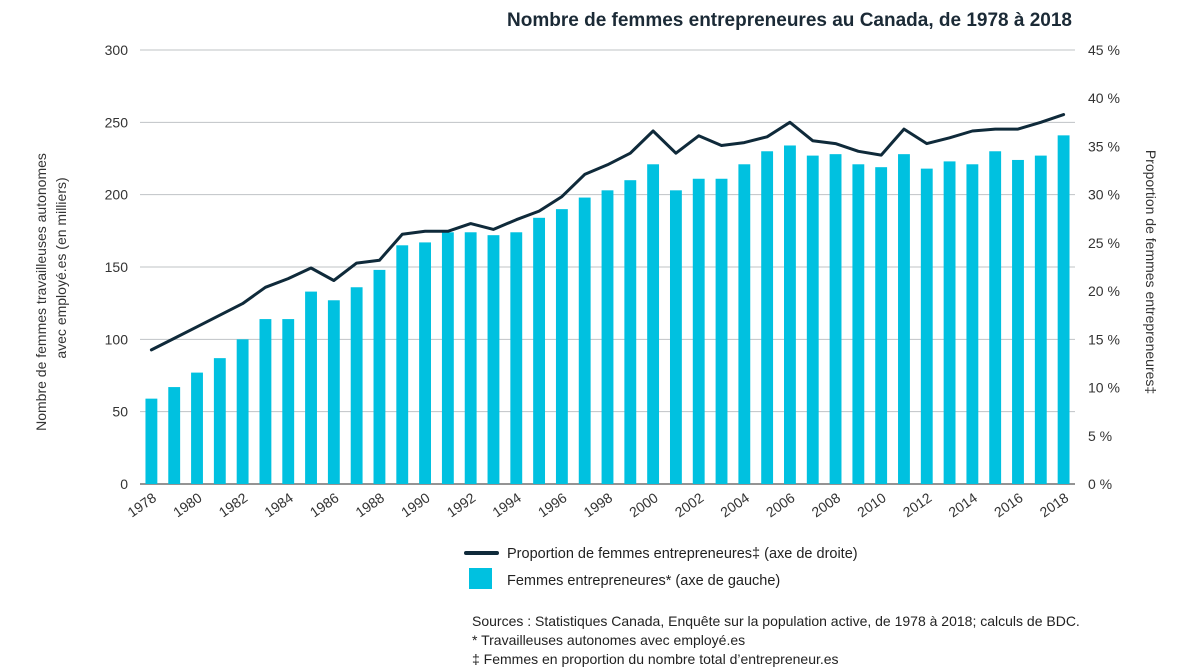 The image size is (1192, 671). I want to click on x-tick-label: 1992, so click(461, 504).